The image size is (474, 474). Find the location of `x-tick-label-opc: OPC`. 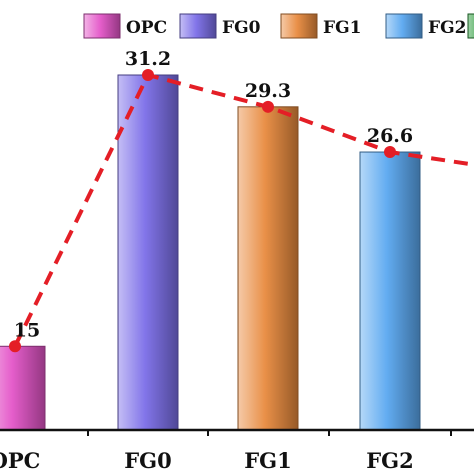

x-tick-label-opc: OPC is located at coordinates (20, 460).